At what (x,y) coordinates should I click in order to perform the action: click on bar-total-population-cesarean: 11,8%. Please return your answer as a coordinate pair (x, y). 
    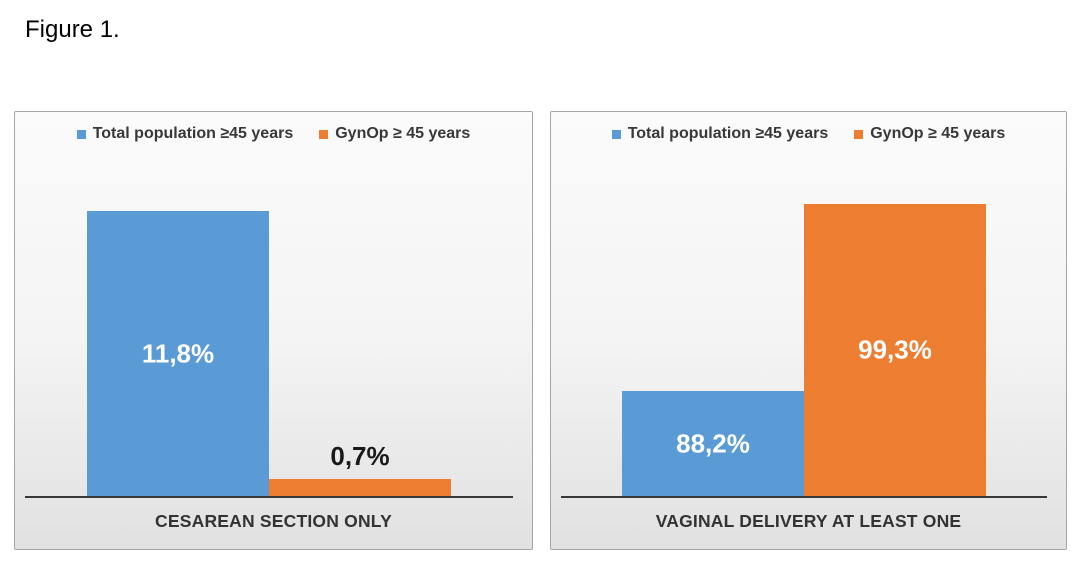
    Looking at the image, I should click on (178, 353).